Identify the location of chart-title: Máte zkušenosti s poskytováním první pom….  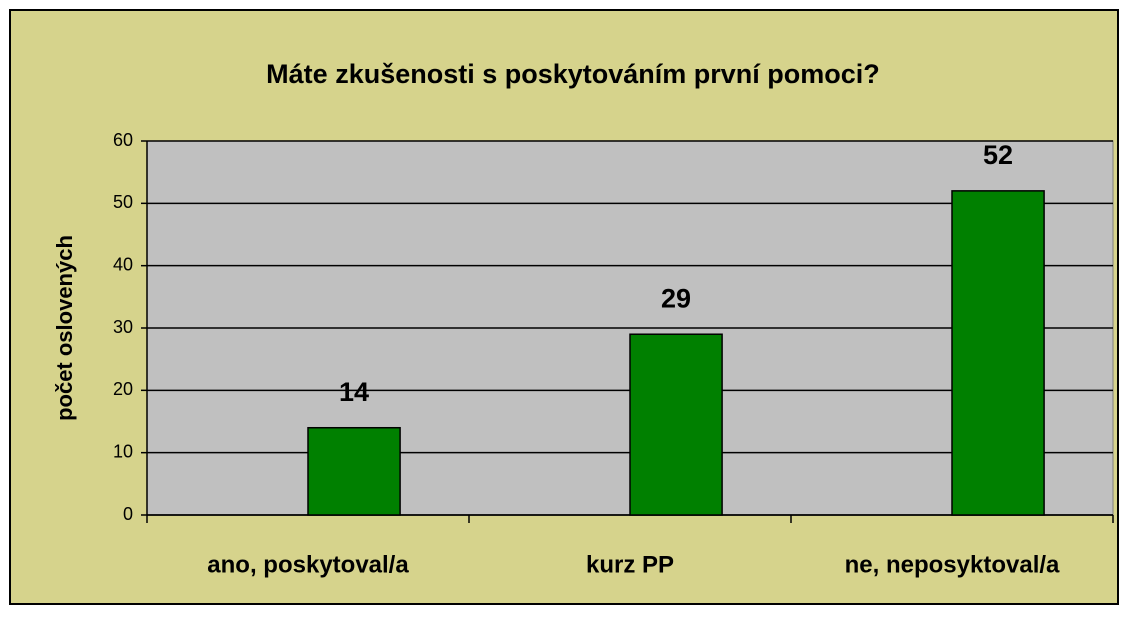
(573, 74).